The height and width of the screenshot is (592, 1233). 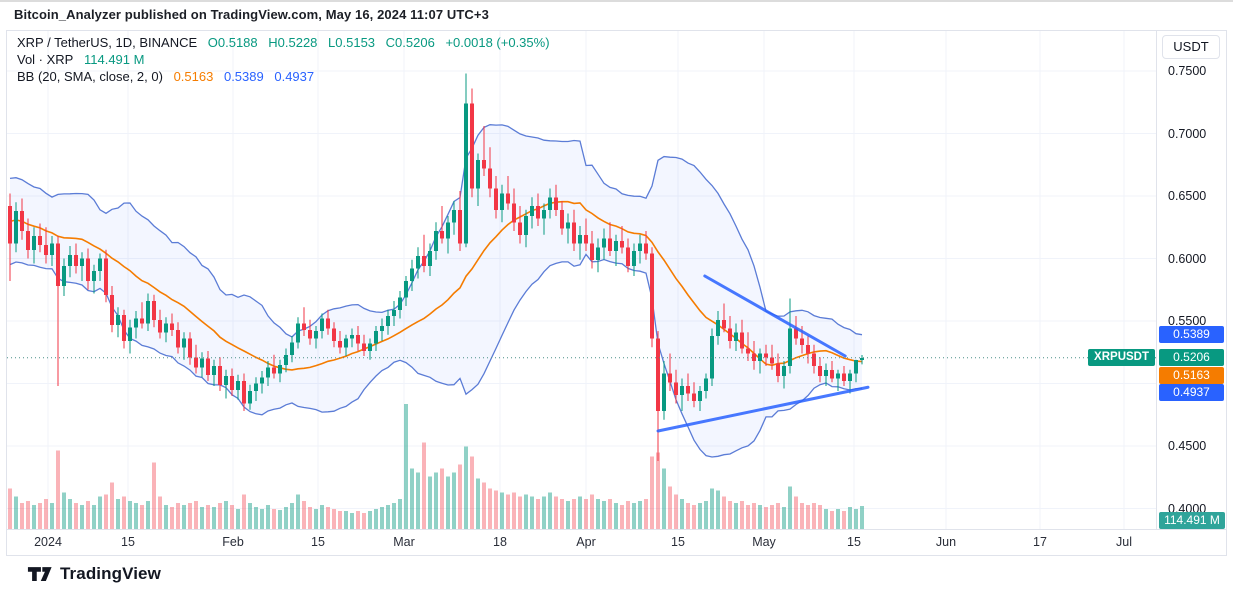 I want to click on time-tick-label: 15, so click(x=128, y=542).